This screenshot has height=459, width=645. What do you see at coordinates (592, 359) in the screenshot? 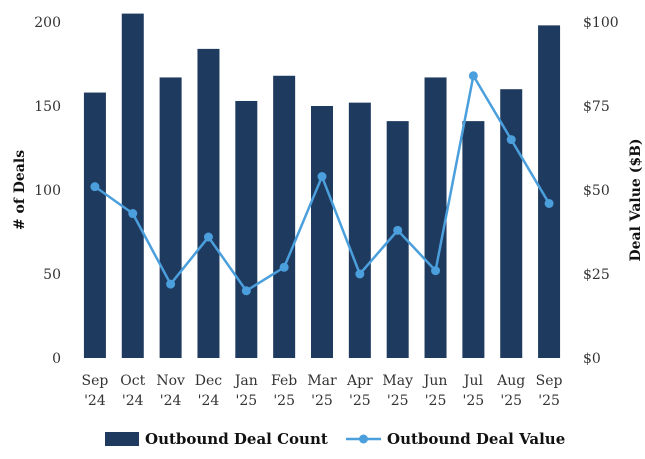
I see `y-right-tick-label: $0` at bounding box center [592, 359].